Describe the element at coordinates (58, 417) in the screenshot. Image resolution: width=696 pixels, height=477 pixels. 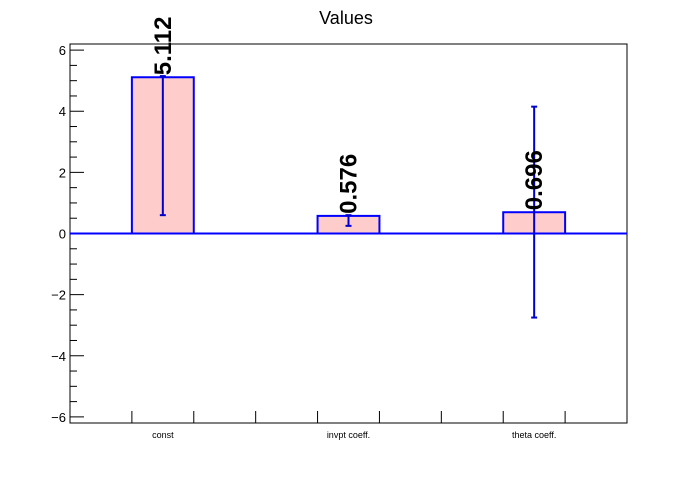
I see `y-tick-label: −6` at that location.